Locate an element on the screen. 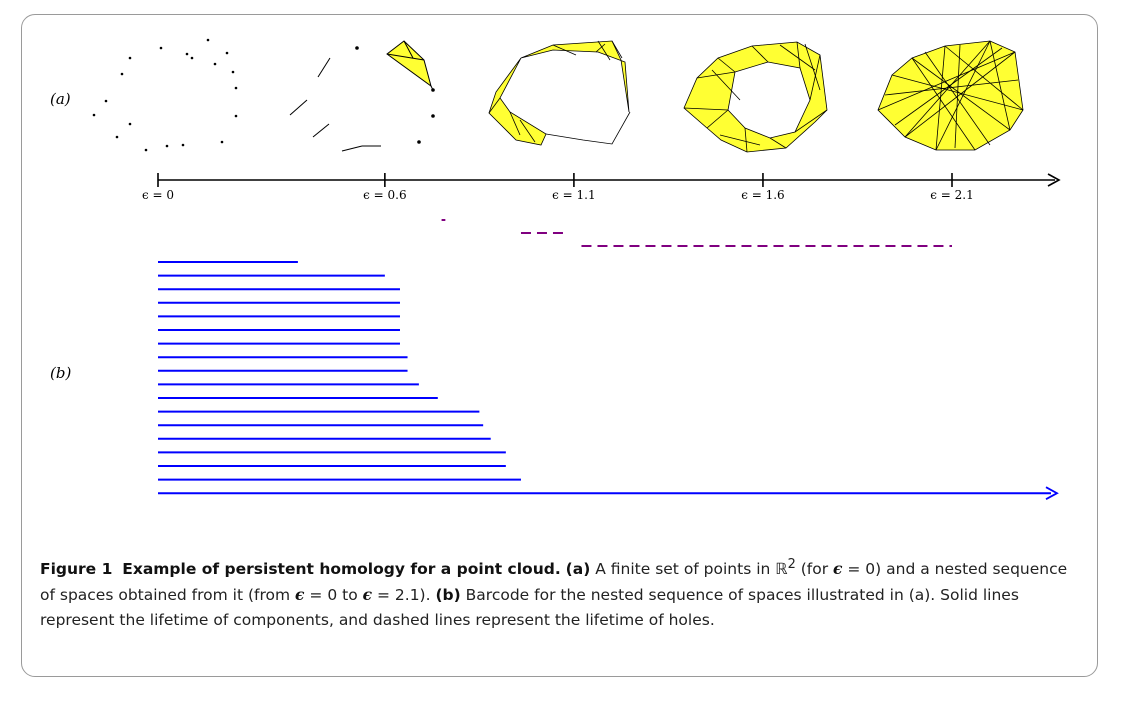 The width and height of the screenshot is (1121, 703). caption-real-plane: ℝ is located at coordinates (781, 569).